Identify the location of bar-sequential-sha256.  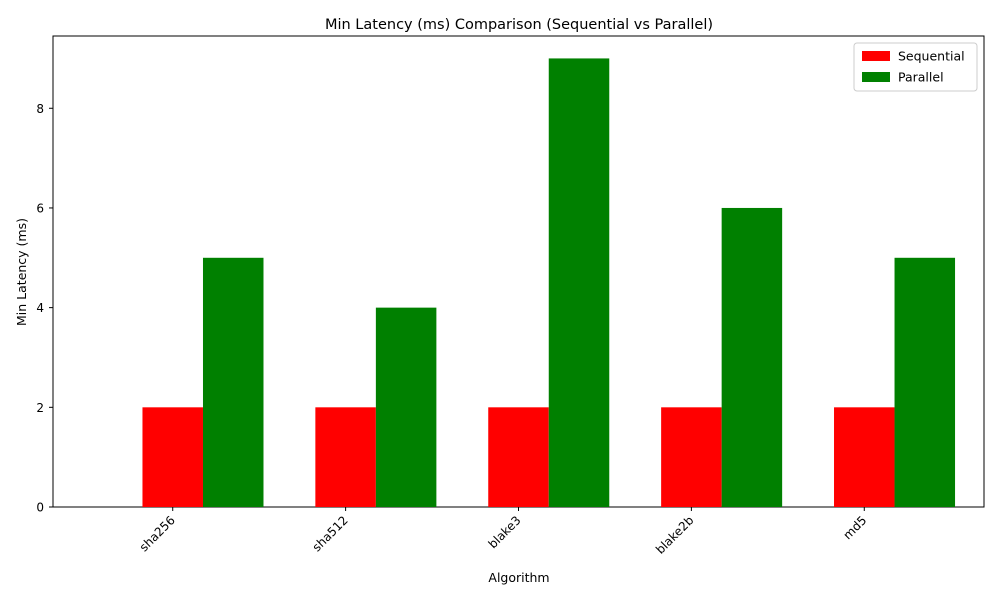
(172, 457).